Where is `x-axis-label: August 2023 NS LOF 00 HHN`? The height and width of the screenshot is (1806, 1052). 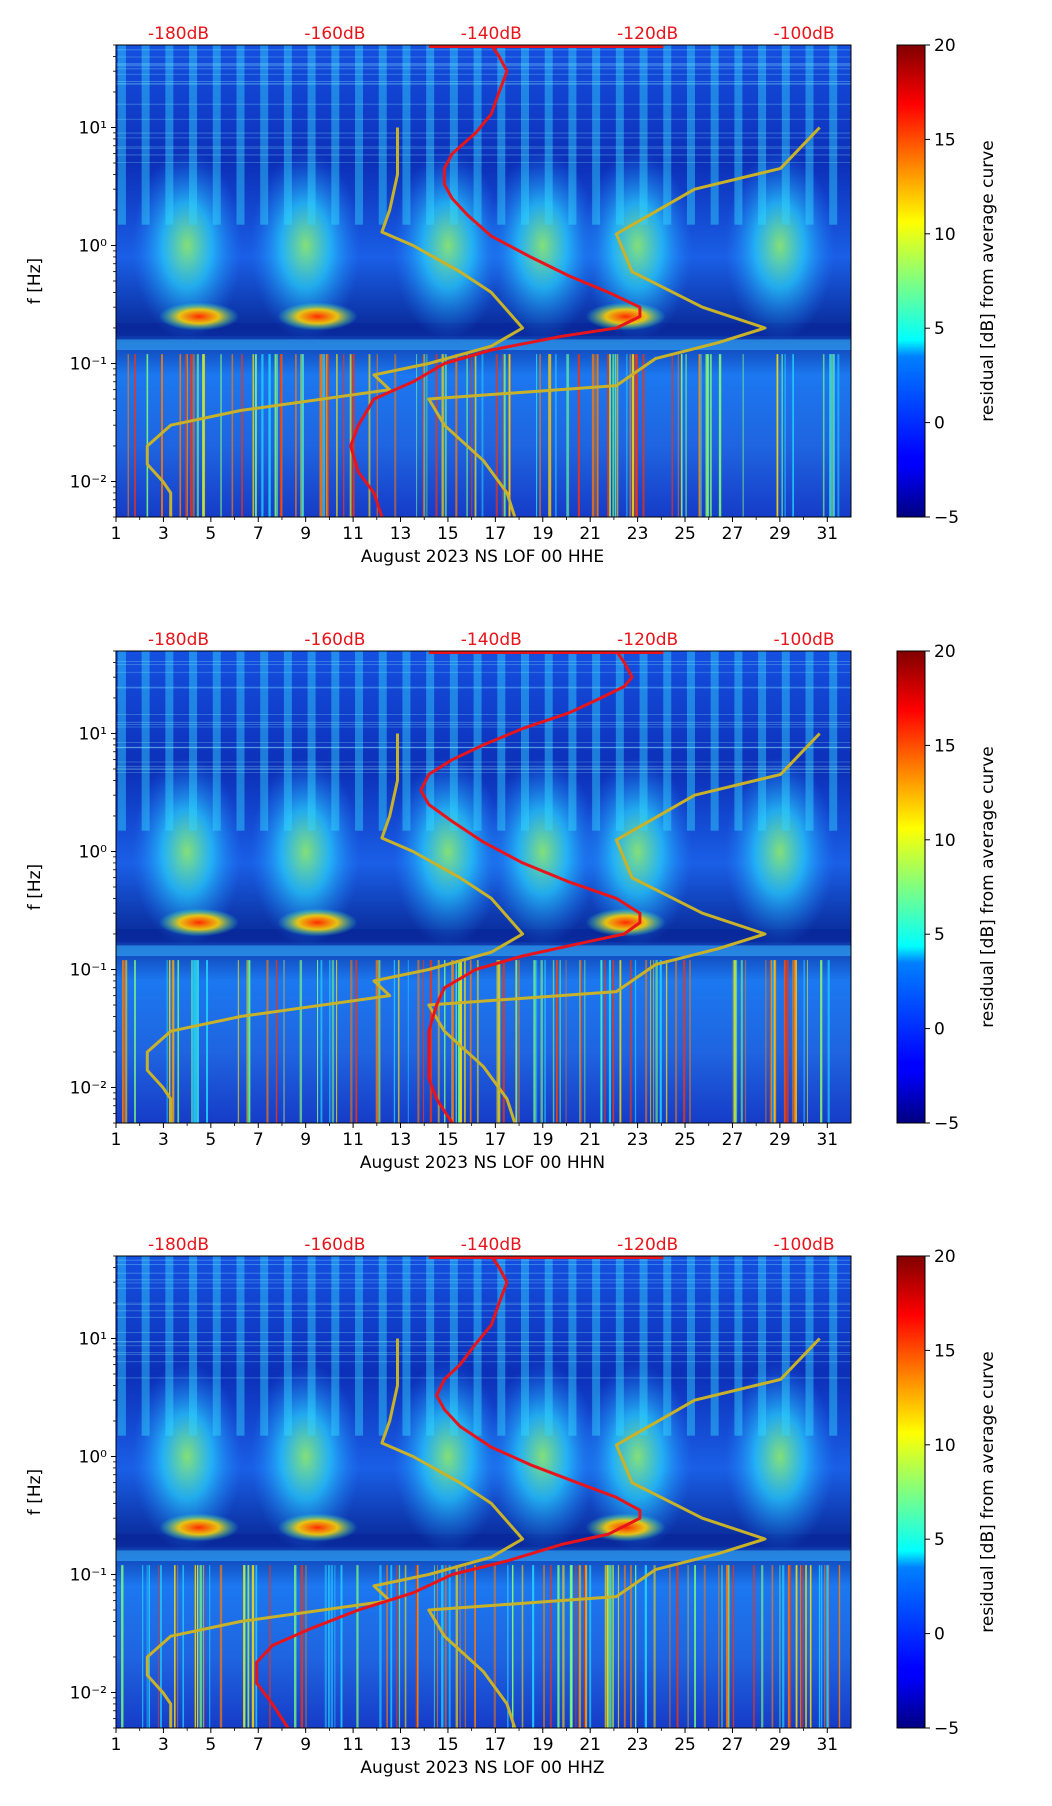 x-axis-label: August 2023 NS LOF 00 HHN is located at coordinates (482, 1163).